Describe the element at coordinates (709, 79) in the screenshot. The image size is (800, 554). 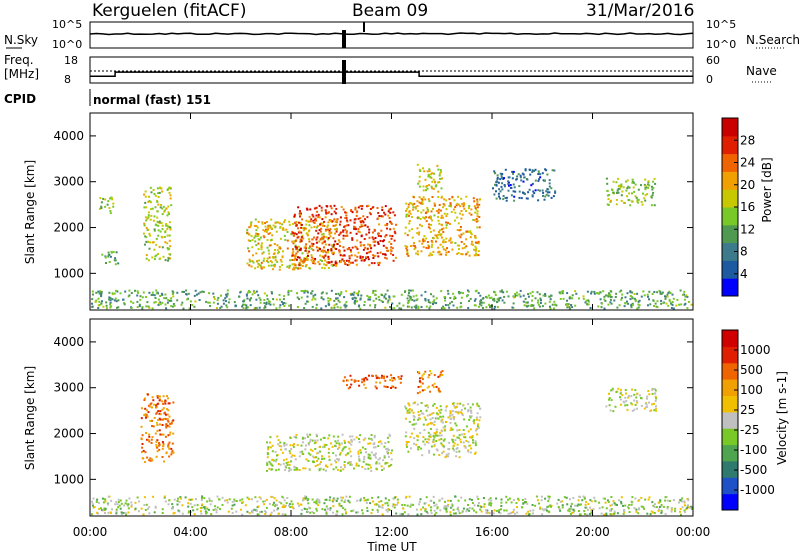
I see `freq-right-tick-bottom: 0` at that location.